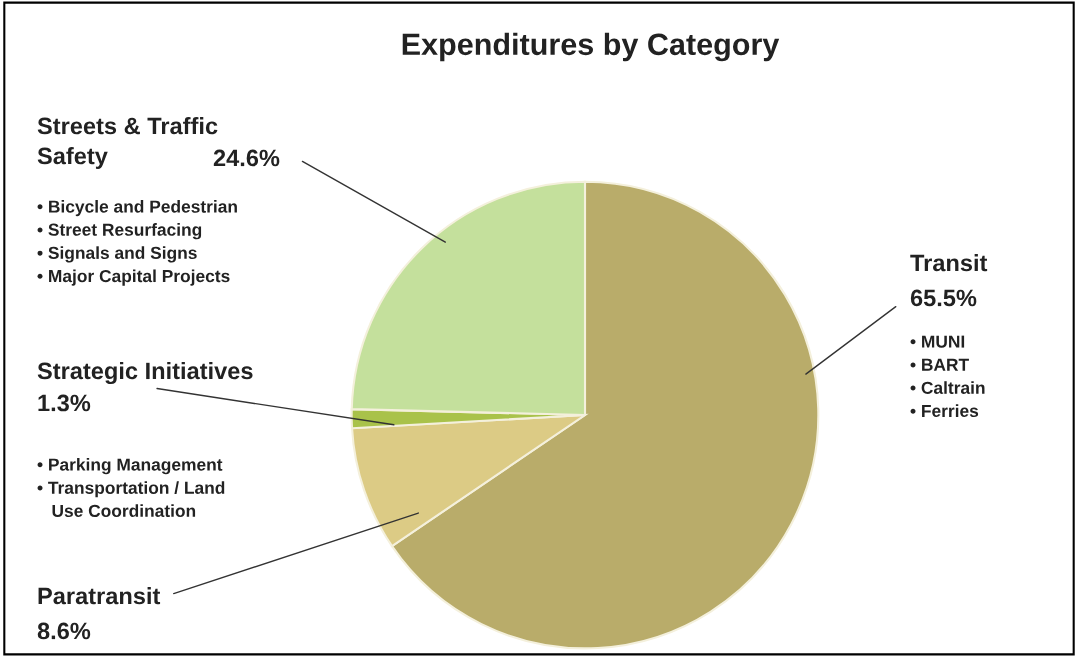 The image size is (1078, 657). What do you see at coordinates (949, 262) in the screenshot?
I see `slice-label: Transit` at bounding box center [949, 262].